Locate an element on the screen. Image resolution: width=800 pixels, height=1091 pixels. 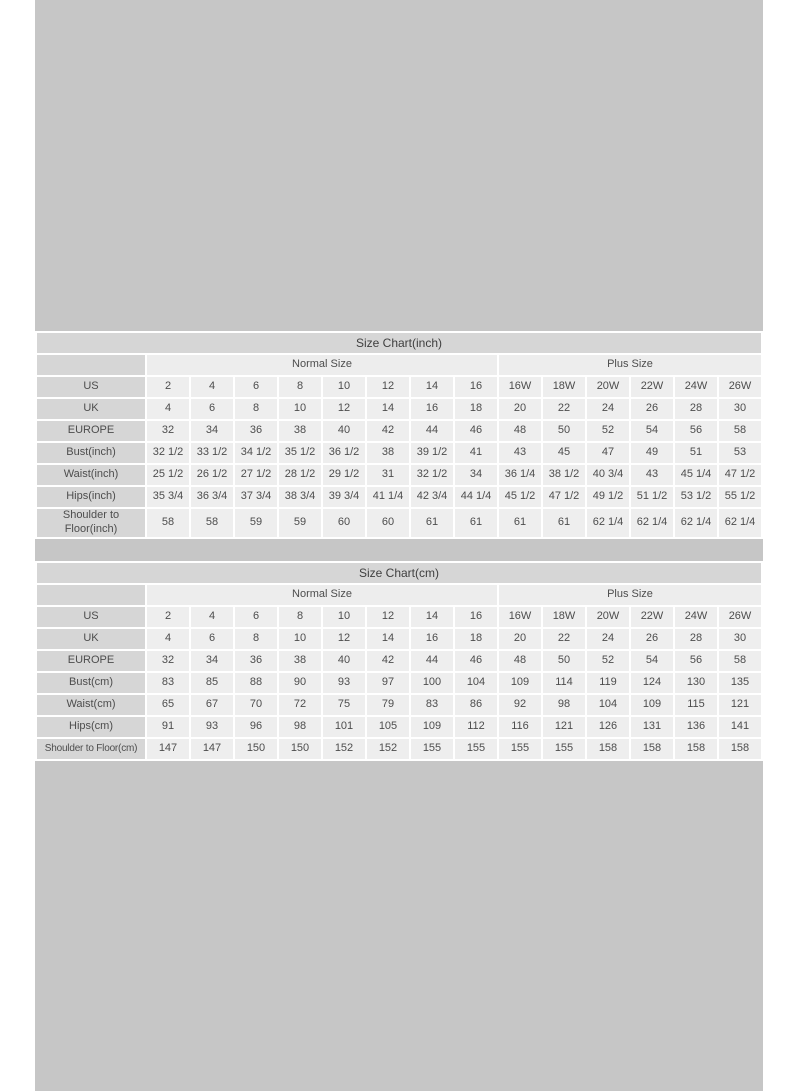
size-cell: 135 is located at coordinates (740, 683).